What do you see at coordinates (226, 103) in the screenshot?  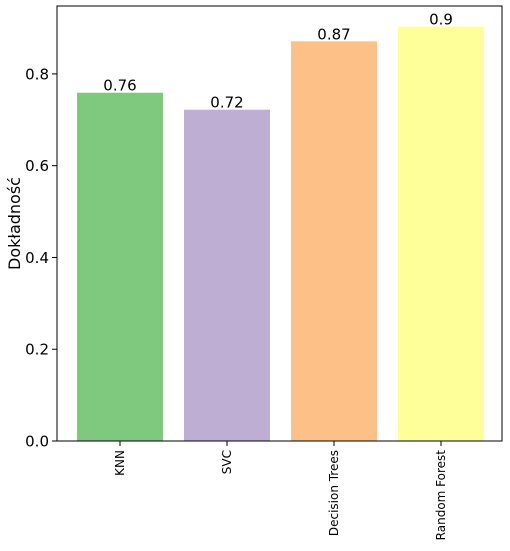 I see `bar-value-label-svc: 0.72` at bounding box center [226, 103].